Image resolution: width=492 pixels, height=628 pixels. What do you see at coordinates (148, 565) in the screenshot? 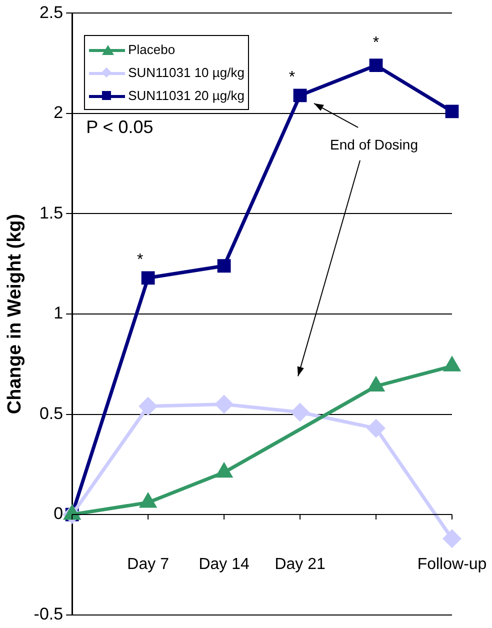
I see `x-tick-label: Day 7` at bounding box center [148, 565].